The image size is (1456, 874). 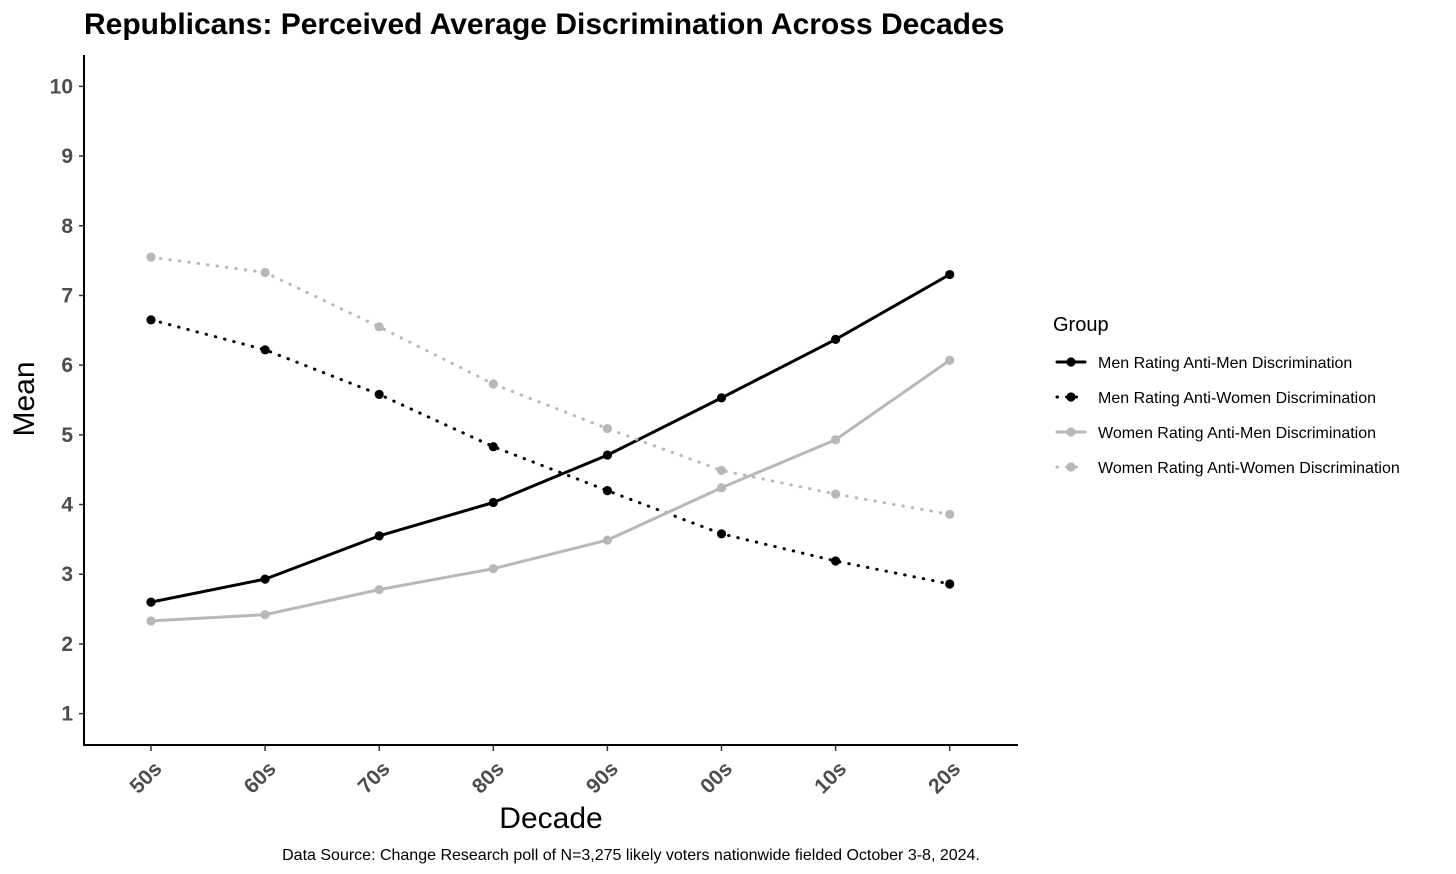 I want to click on legend-label: Men Rating Anti-Men Discrimination, so click(x=1225, y=363).